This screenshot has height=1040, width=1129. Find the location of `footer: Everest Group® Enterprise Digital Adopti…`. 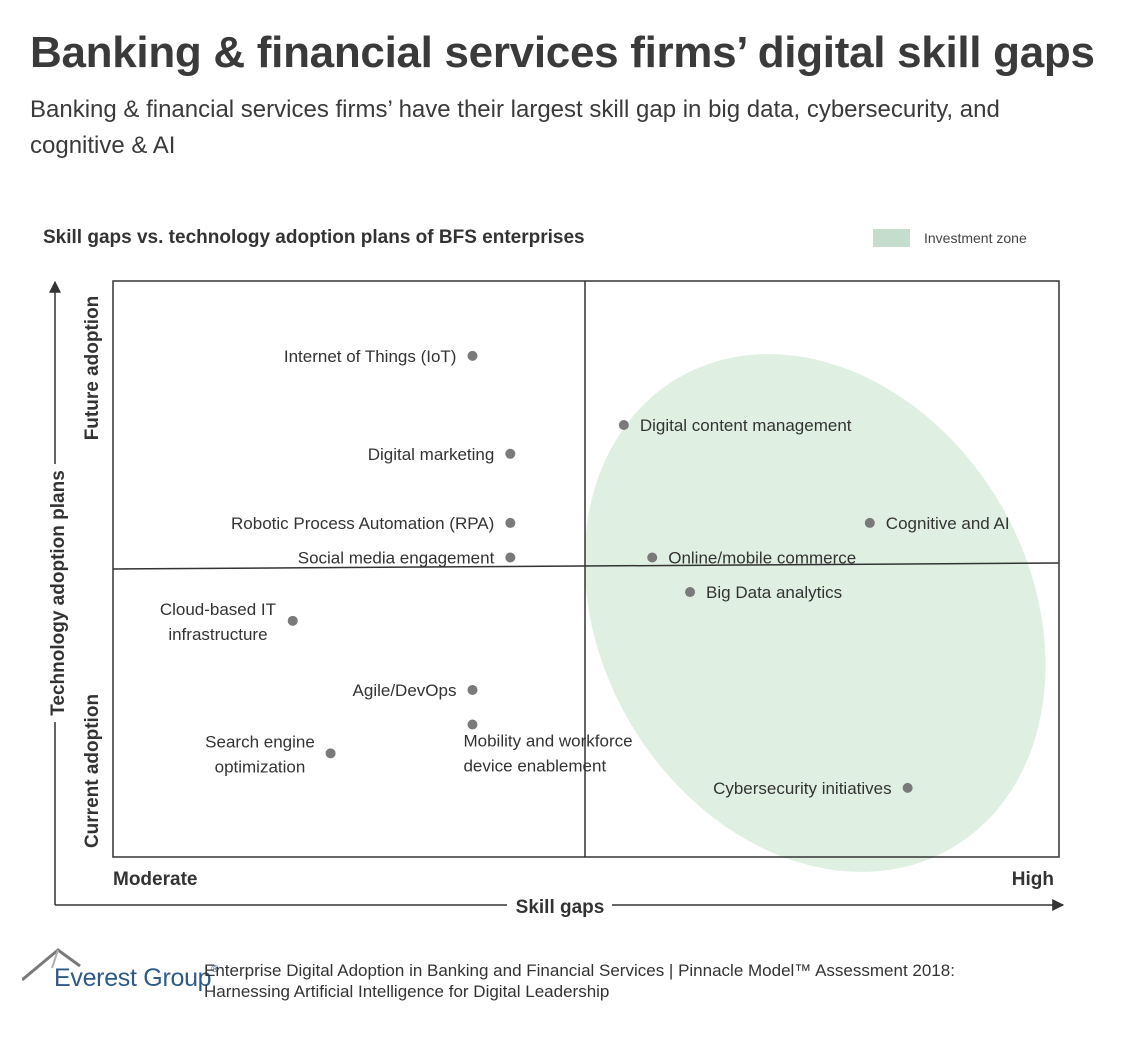

footer: Everest Group® Enterprise Digital Adopti… is located at coordinates (567, 979).